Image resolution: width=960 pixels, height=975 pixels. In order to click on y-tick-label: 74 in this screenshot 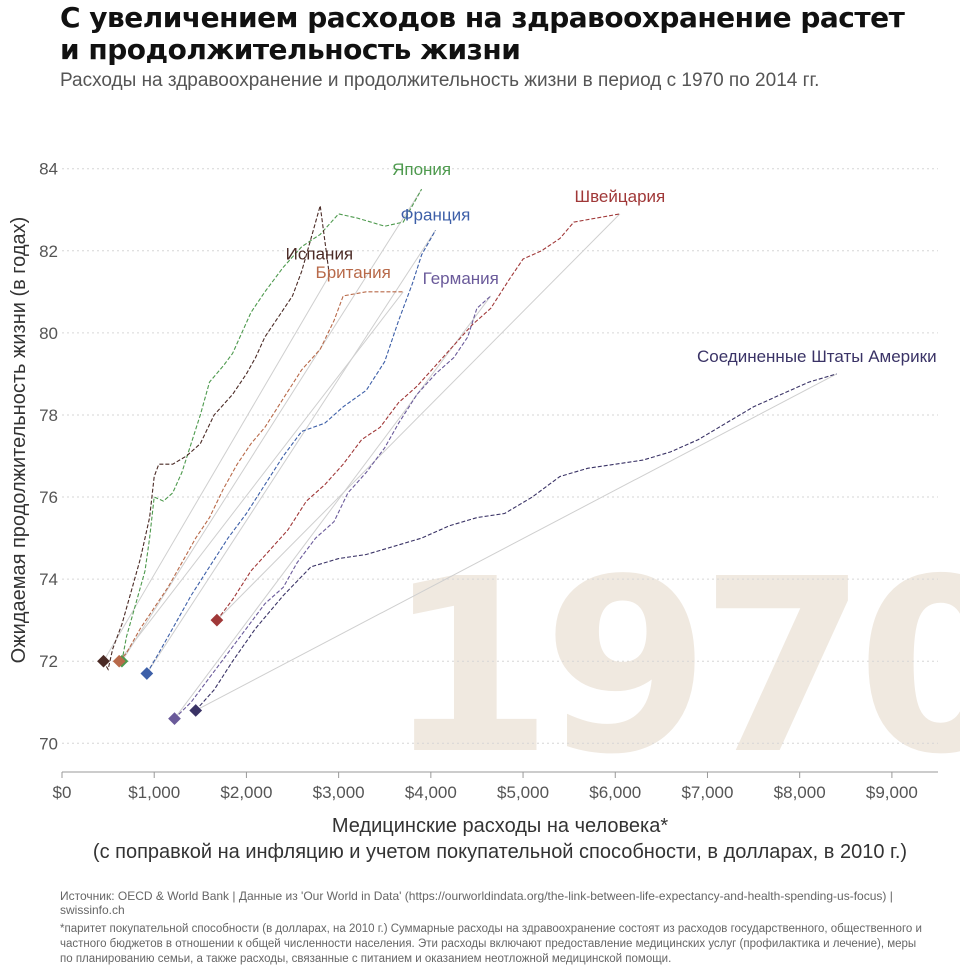, I will do `click(48, 579)`.